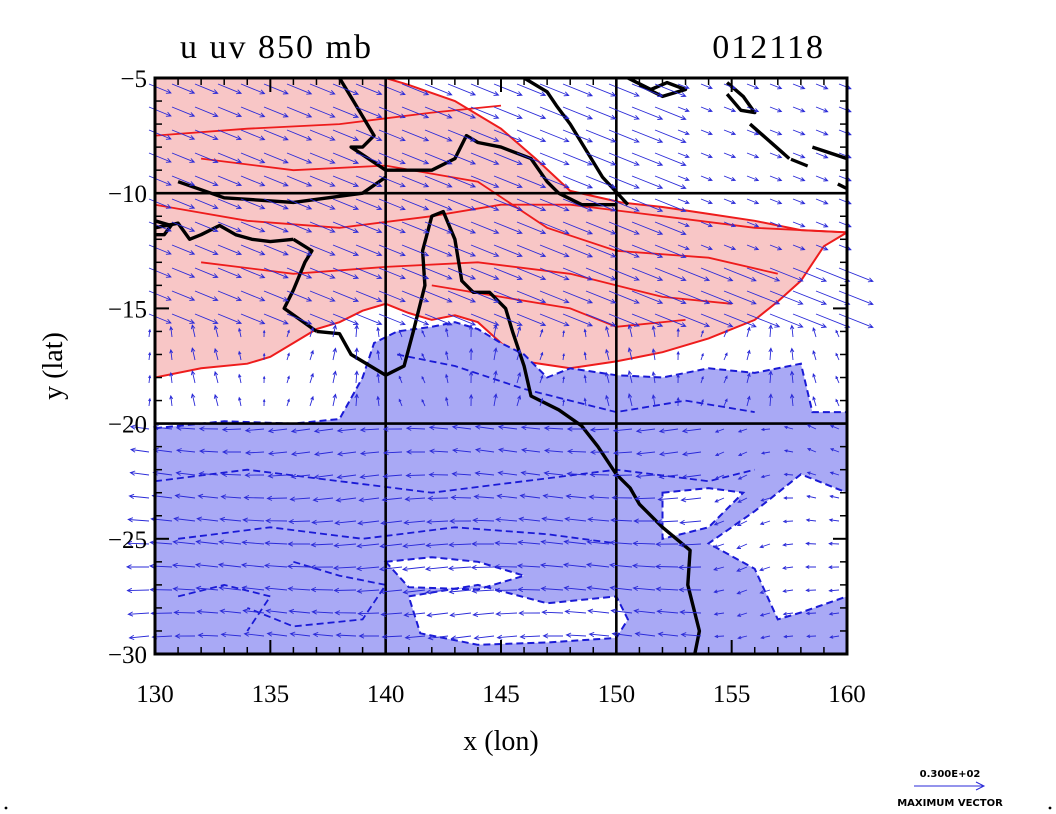 Image resolution: width=1056 pixels, height=814 pixels. Describe the element at coordinates (397, 535) in the screenshot. I see `negative-contour` at that location.